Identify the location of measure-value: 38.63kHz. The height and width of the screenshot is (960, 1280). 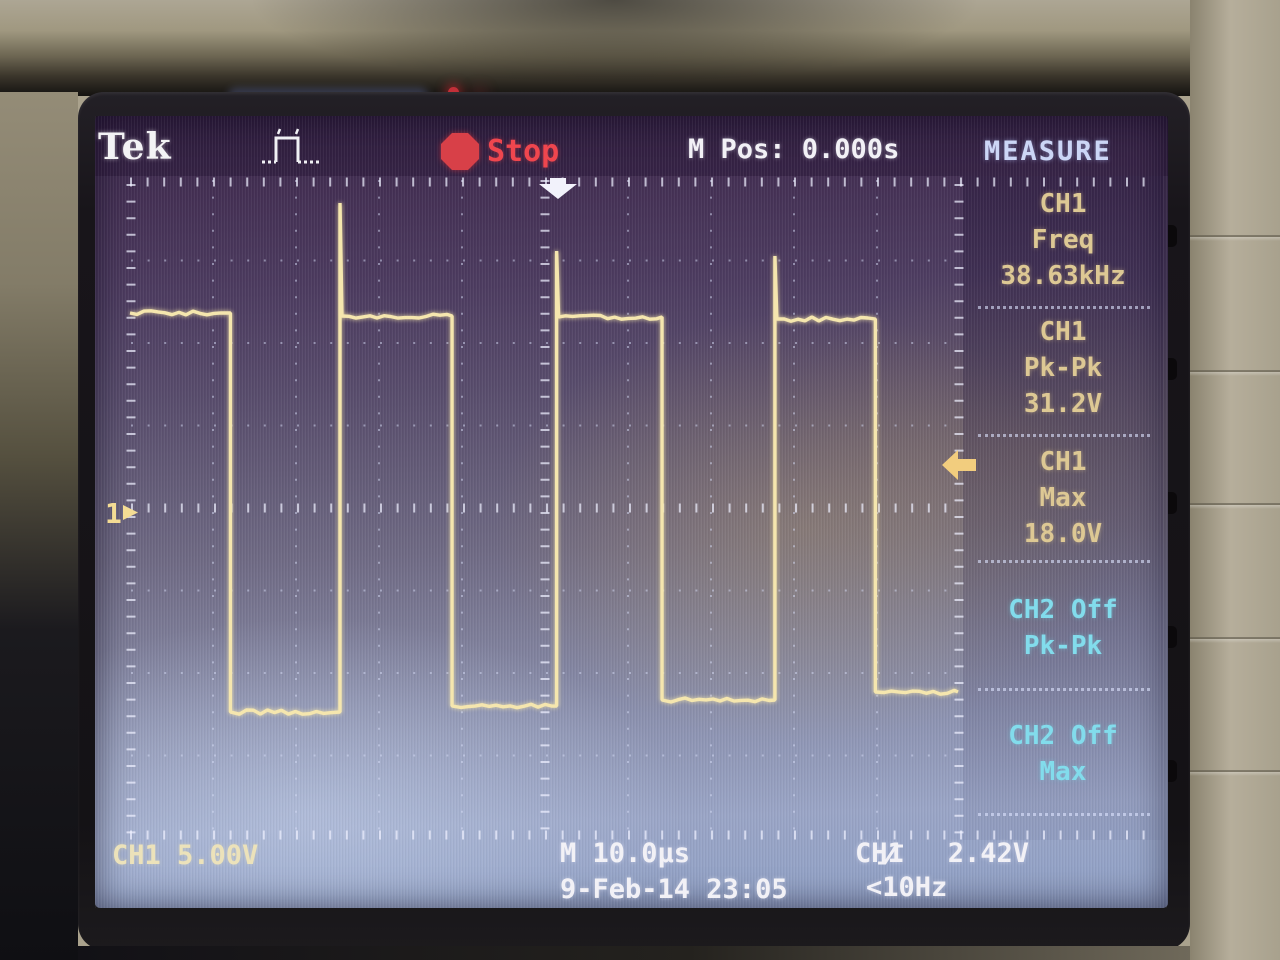
(1063, 276).